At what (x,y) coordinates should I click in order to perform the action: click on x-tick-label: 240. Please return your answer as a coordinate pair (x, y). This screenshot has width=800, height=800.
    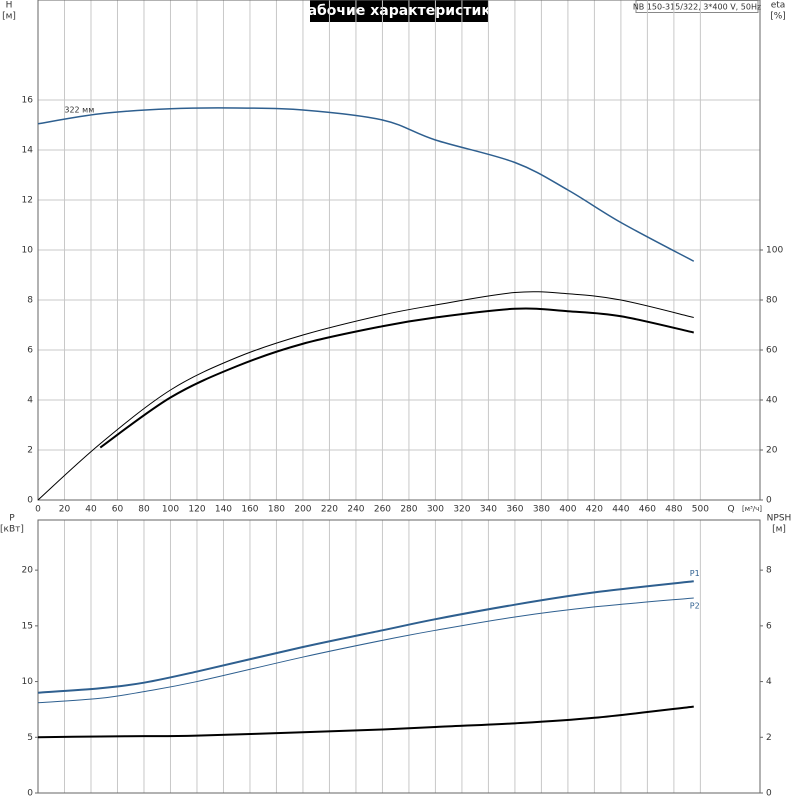
    Looking at the image, I should click on (355, 510).